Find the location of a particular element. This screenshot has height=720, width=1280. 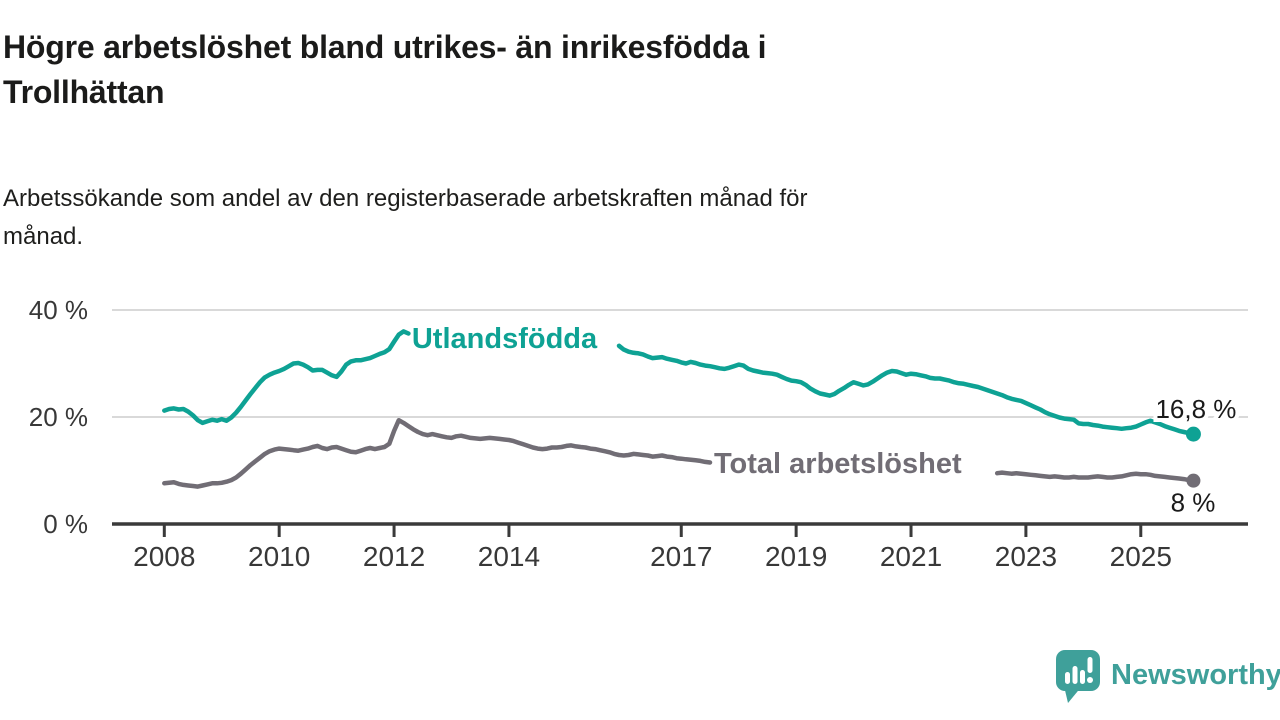

y-axis-tick-label: 20 % is located at coordinates (58, 417).